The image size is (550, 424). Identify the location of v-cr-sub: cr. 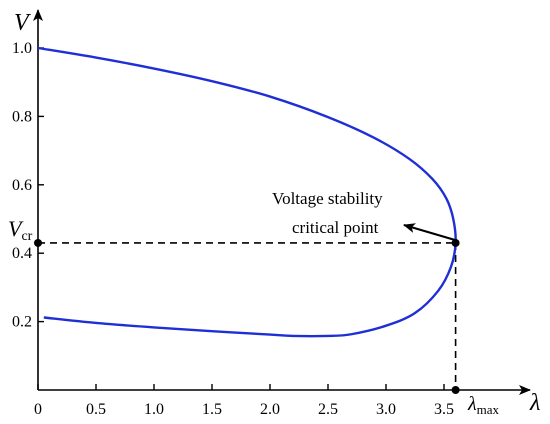
(26, 236).